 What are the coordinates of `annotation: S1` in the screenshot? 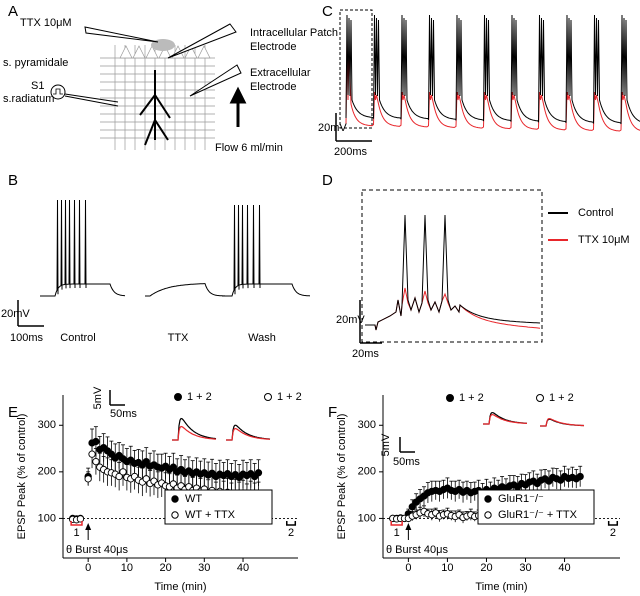 It's located at (37, 86).